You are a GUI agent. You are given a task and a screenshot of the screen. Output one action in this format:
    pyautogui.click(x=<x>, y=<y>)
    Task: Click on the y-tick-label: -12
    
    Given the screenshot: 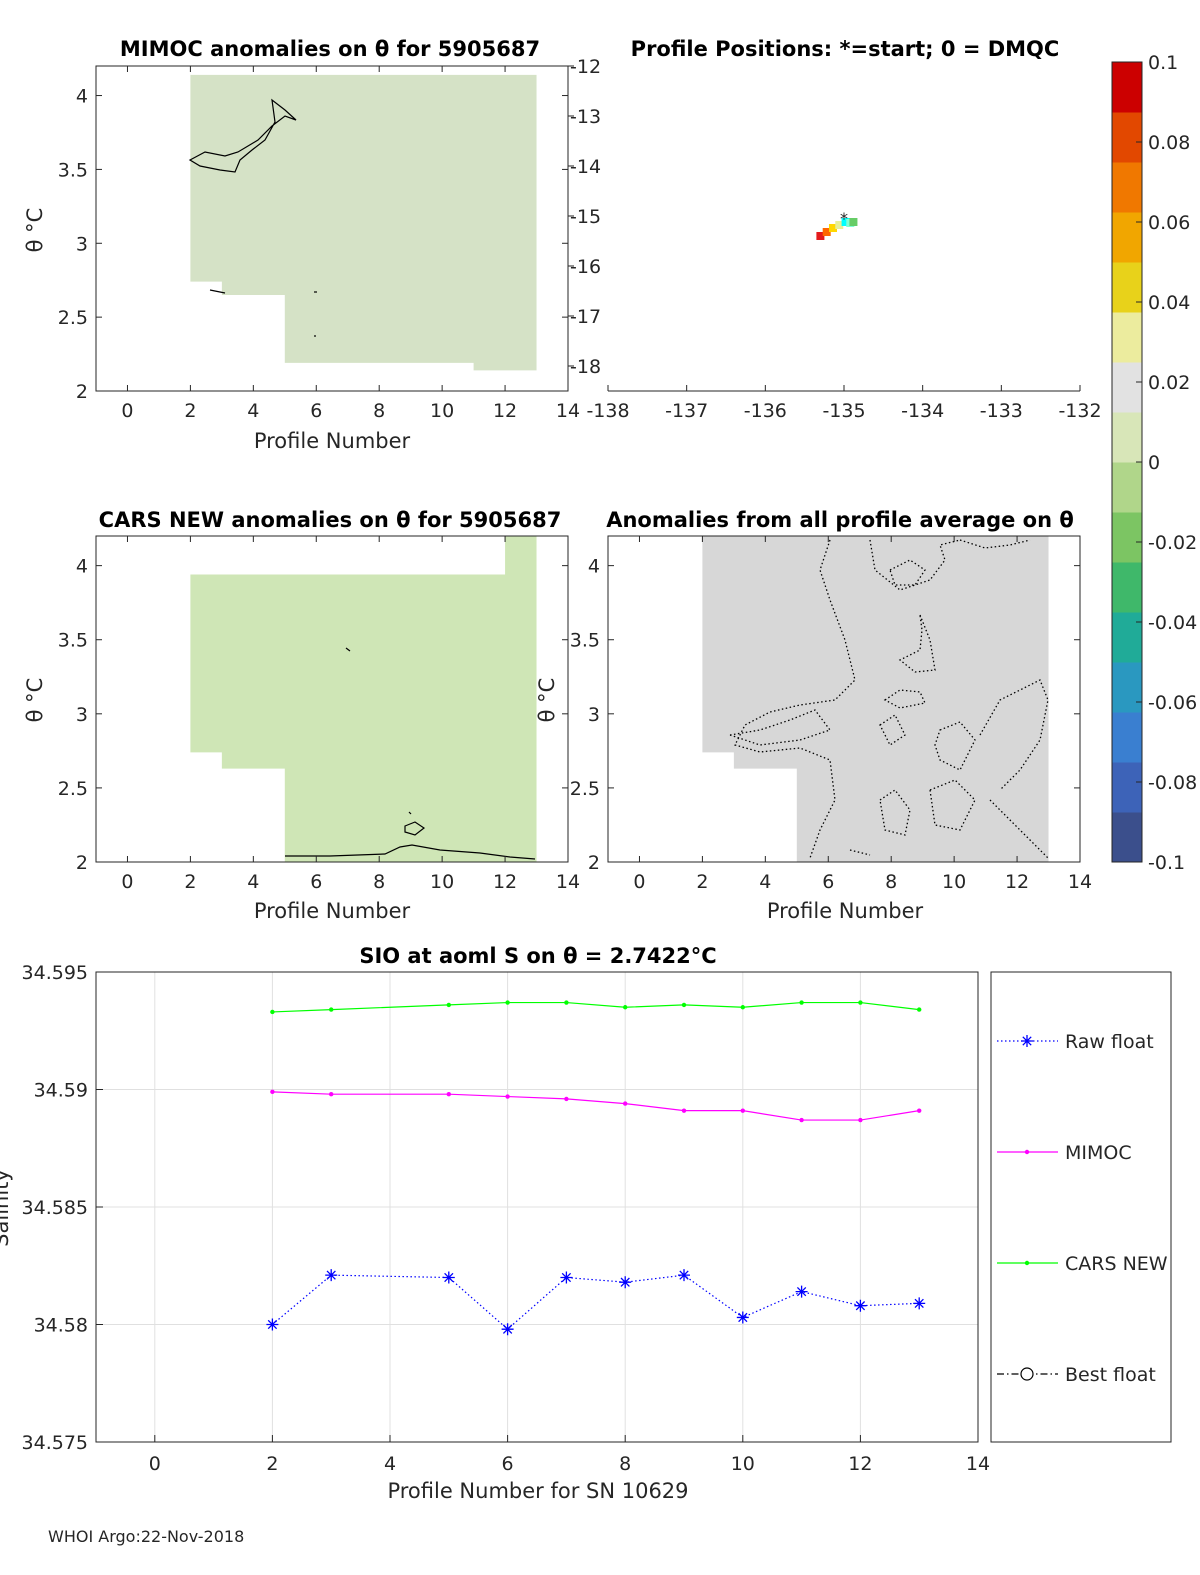 What is the action you would take?
    pyautogui.click(x=585, y=67)
    